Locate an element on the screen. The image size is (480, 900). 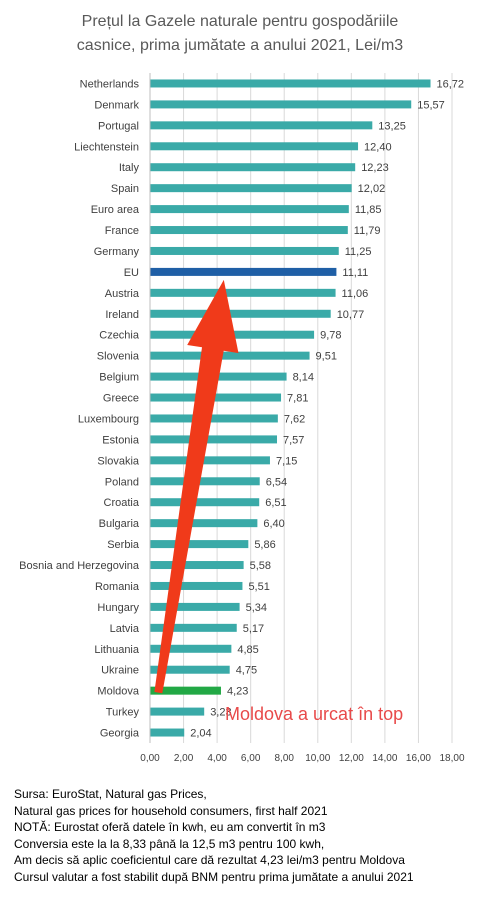
category-label: Latvia is located at coordinates (125, 629).